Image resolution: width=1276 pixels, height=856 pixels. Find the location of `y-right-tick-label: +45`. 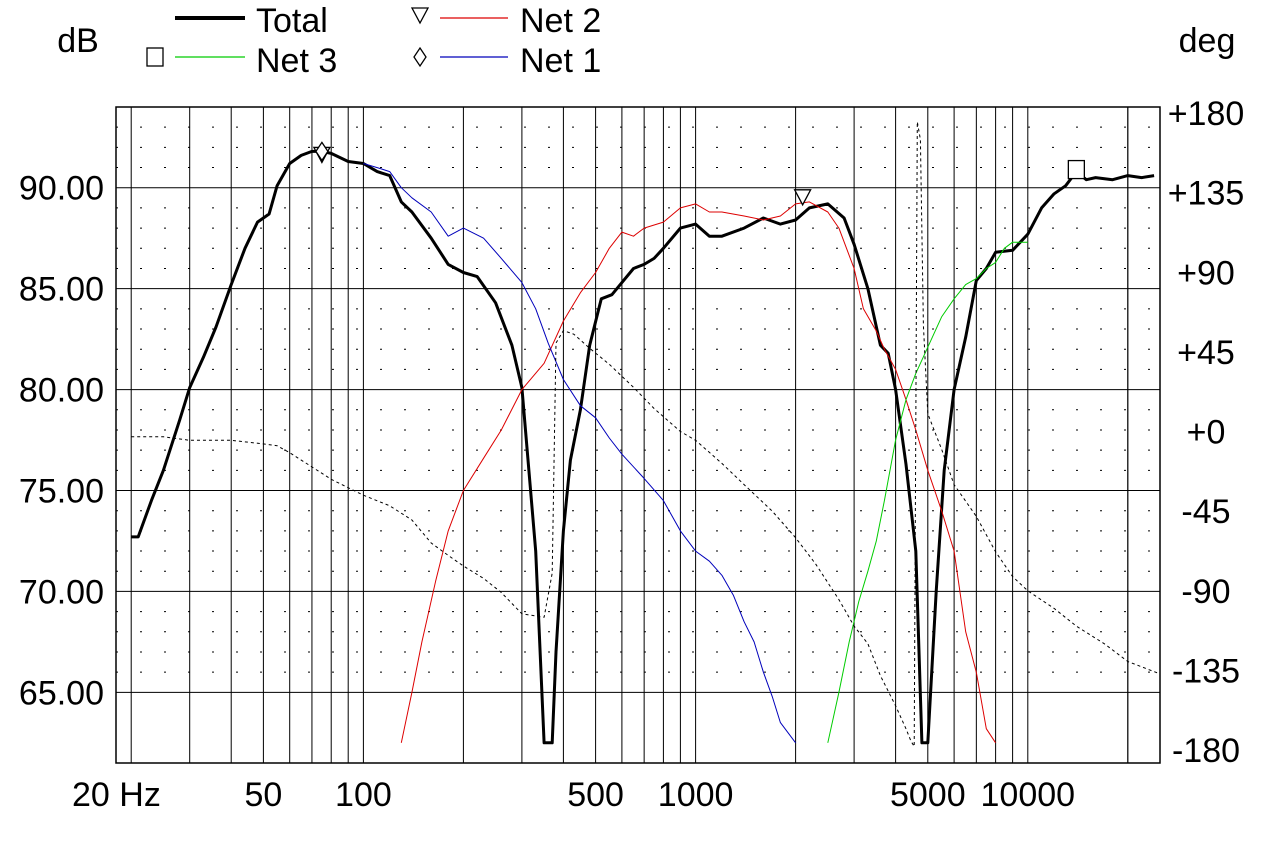

y-right-tick-label: +45 is located at coordinates (1206, 353).